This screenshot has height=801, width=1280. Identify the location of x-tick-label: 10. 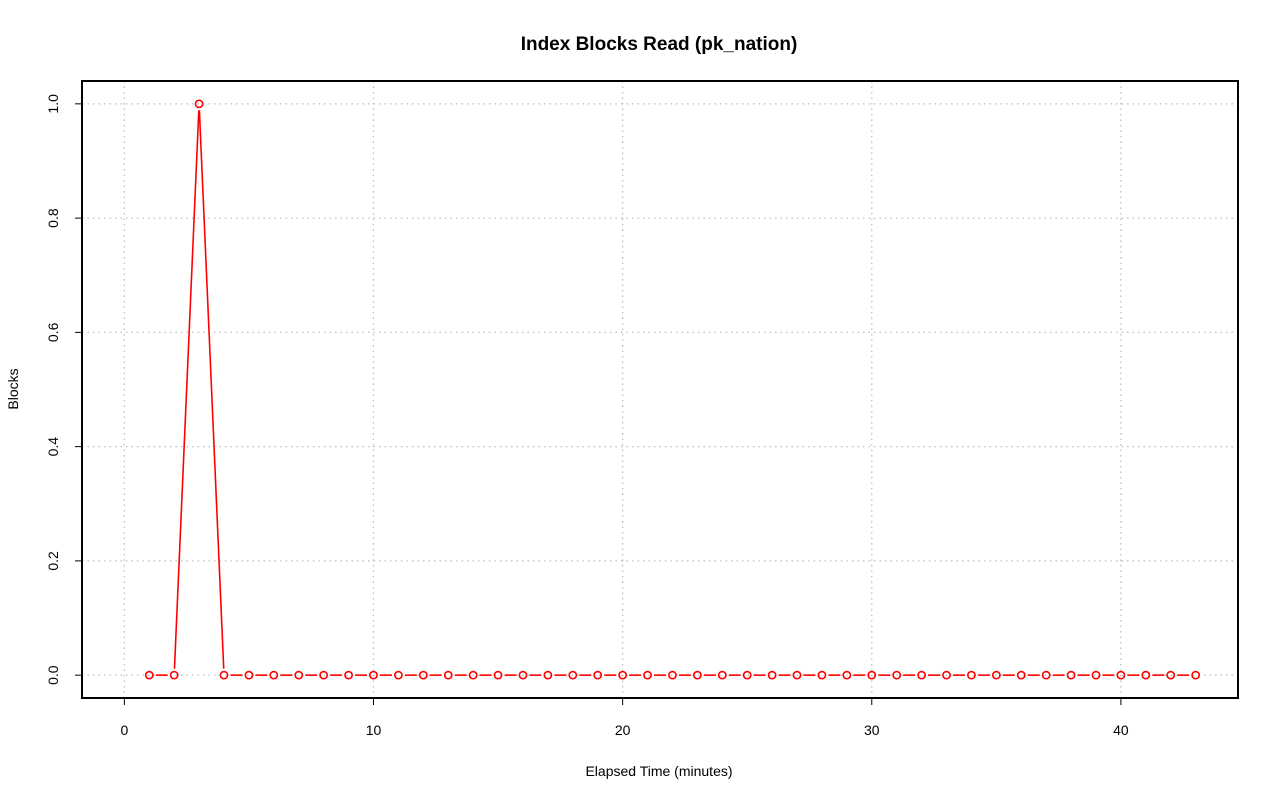
(374, 730).